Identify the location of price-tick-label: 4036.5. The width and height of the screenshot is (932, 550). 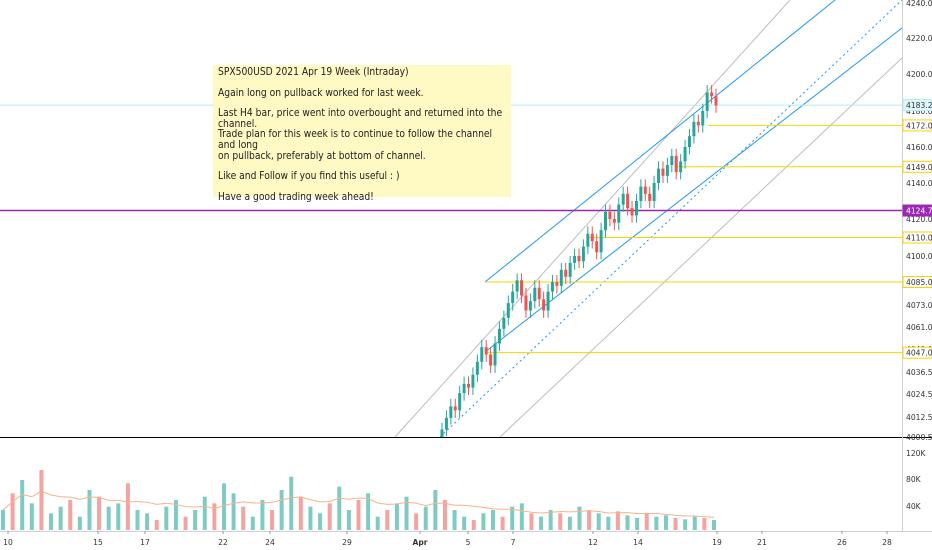
(919, 372).